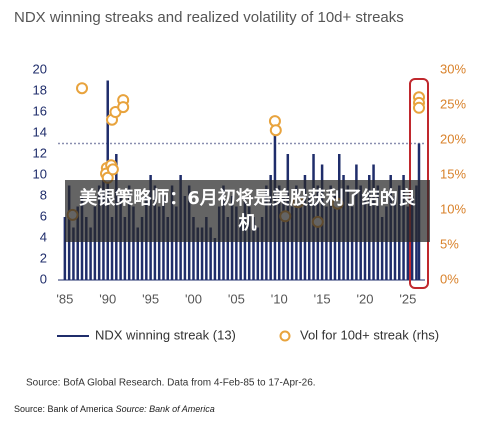  What do you see at coordinates (150, 298) in the screenshot?
I see `x-tick-label: '95` at bounding box center [150, 298].